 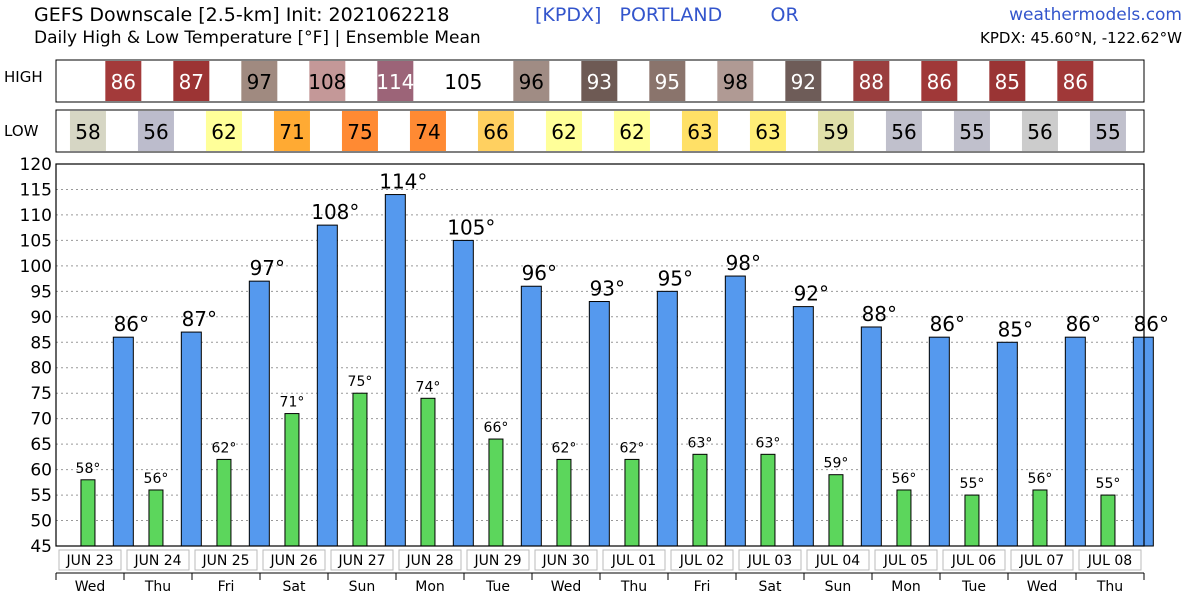 I want to click on high-row-value: 105, so click(x=463, y=82).